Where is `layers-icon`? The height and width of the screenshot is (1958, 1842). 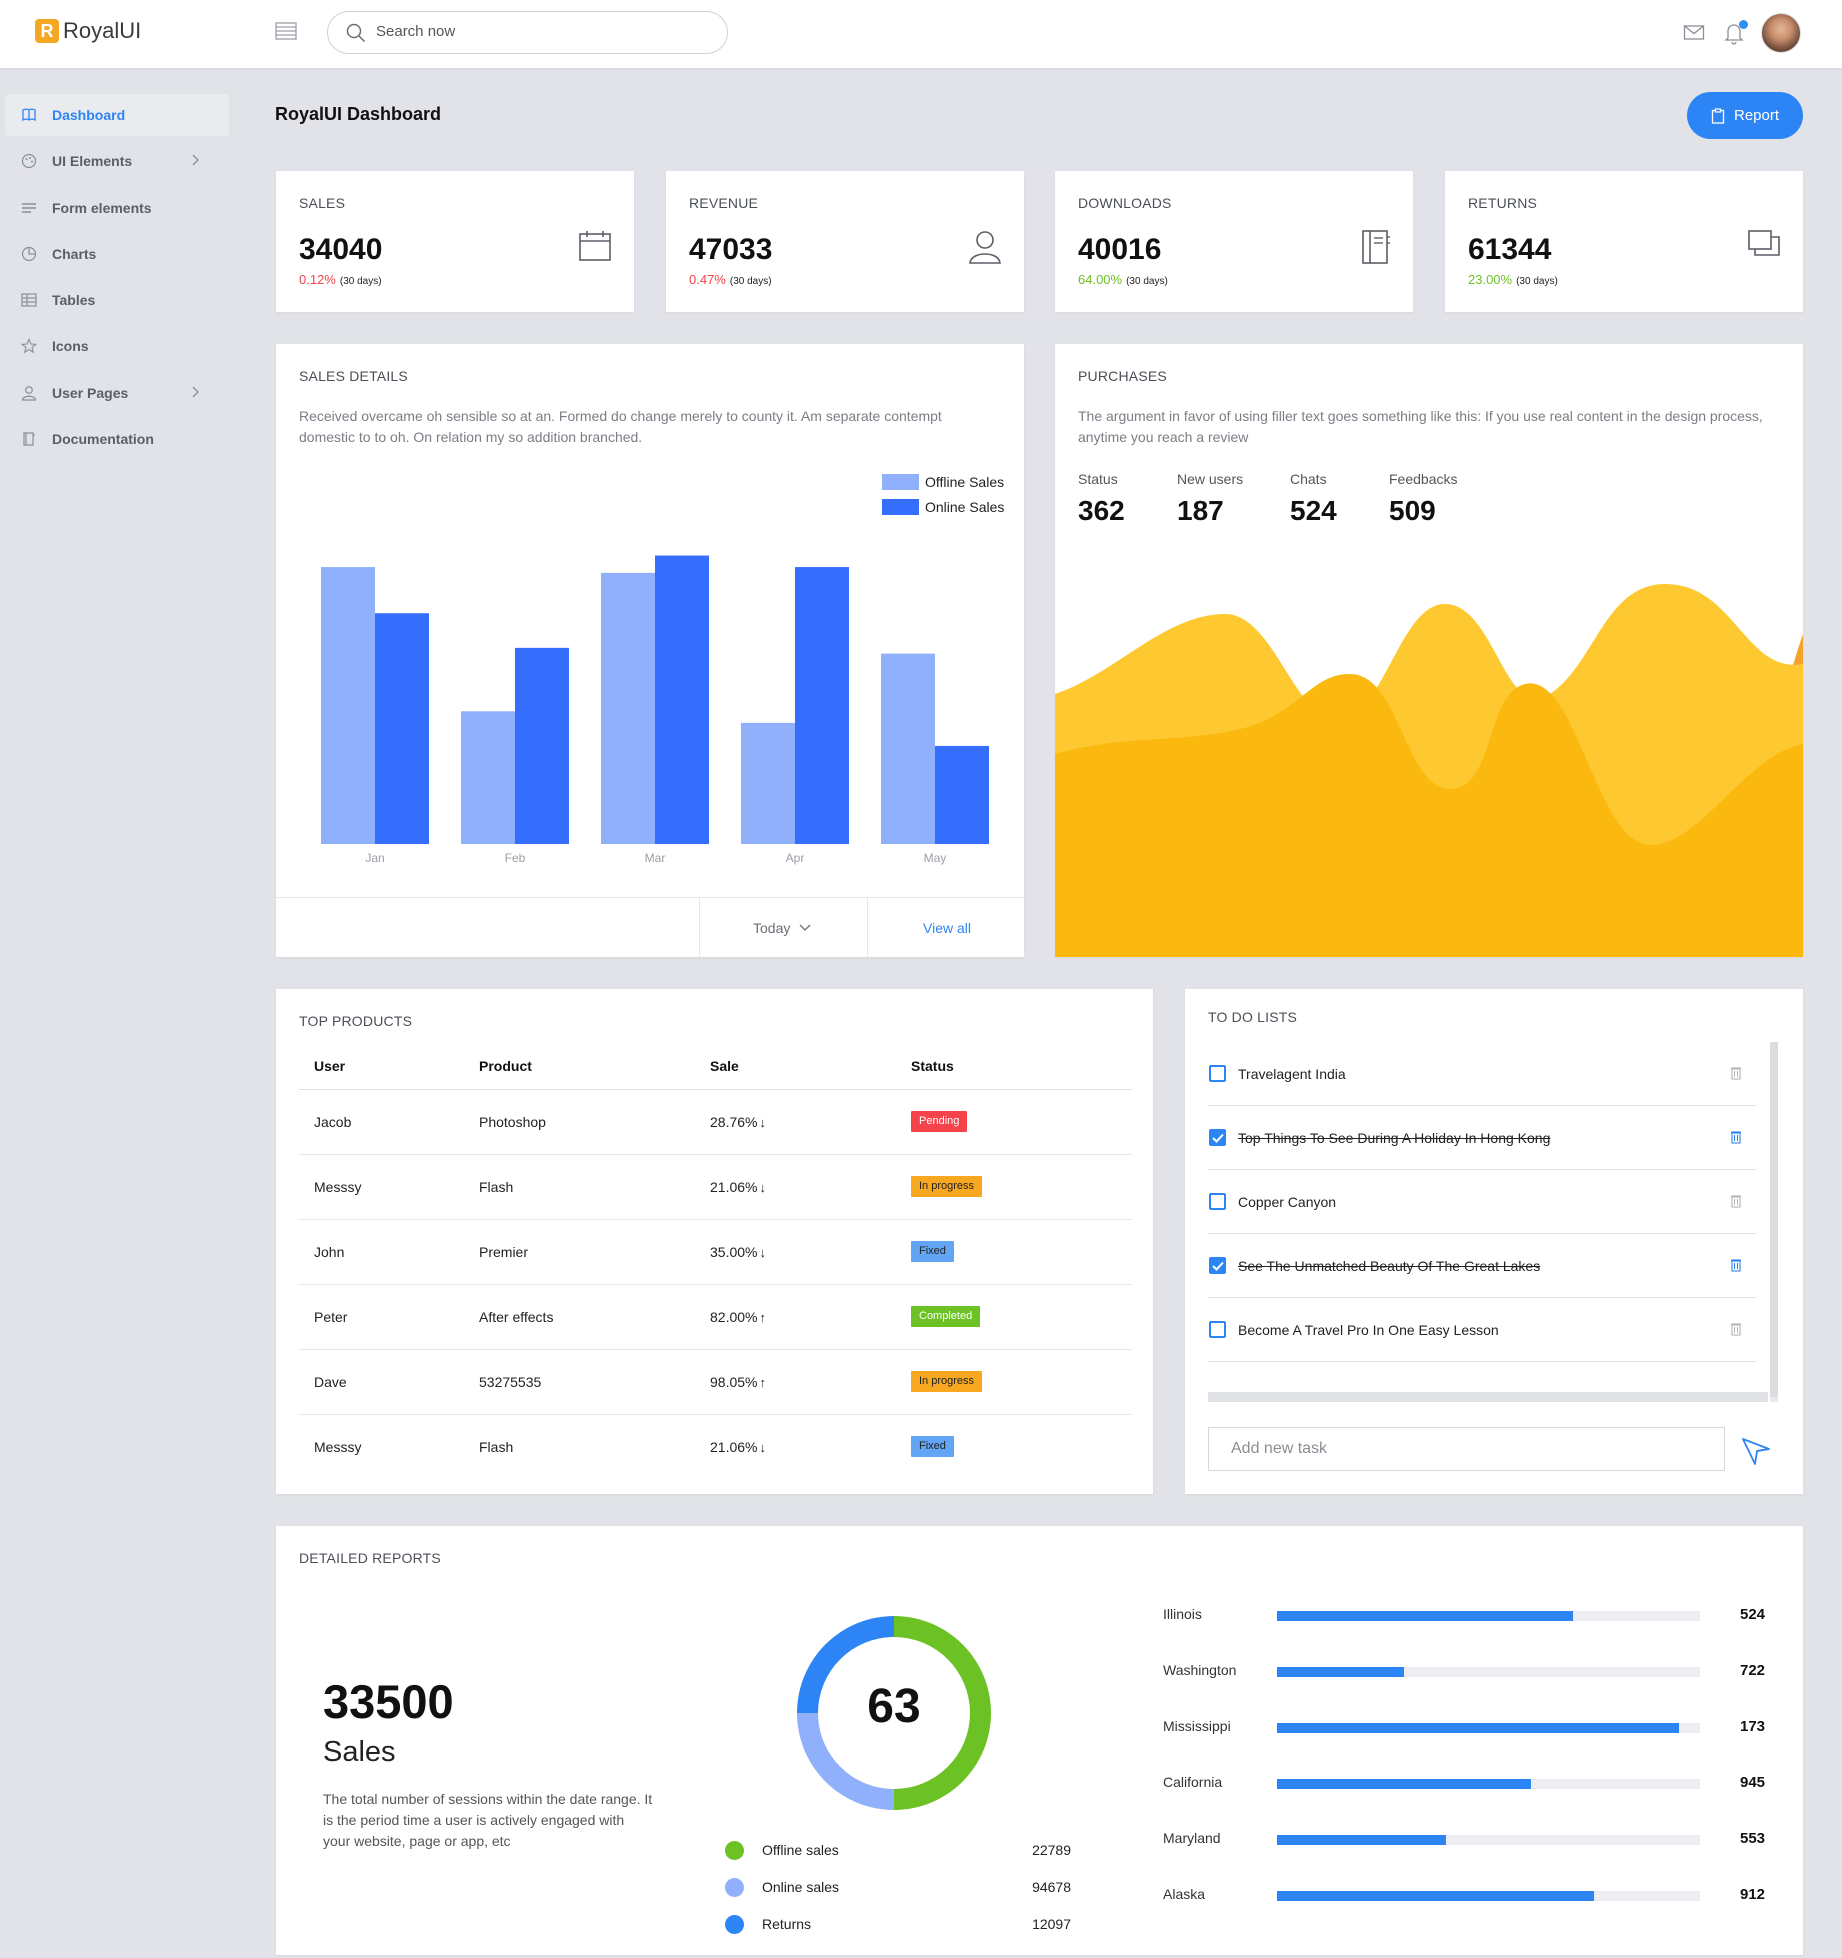
layers-icon is located at coordinates (1764, 243).